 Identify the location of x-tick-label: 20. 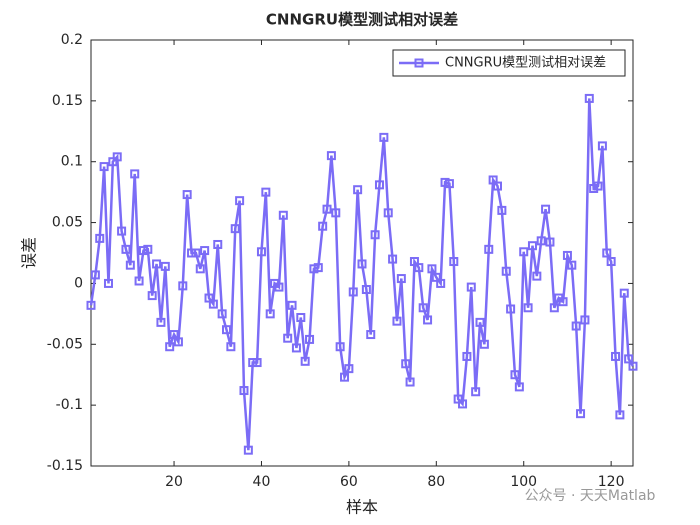
(174, 482).